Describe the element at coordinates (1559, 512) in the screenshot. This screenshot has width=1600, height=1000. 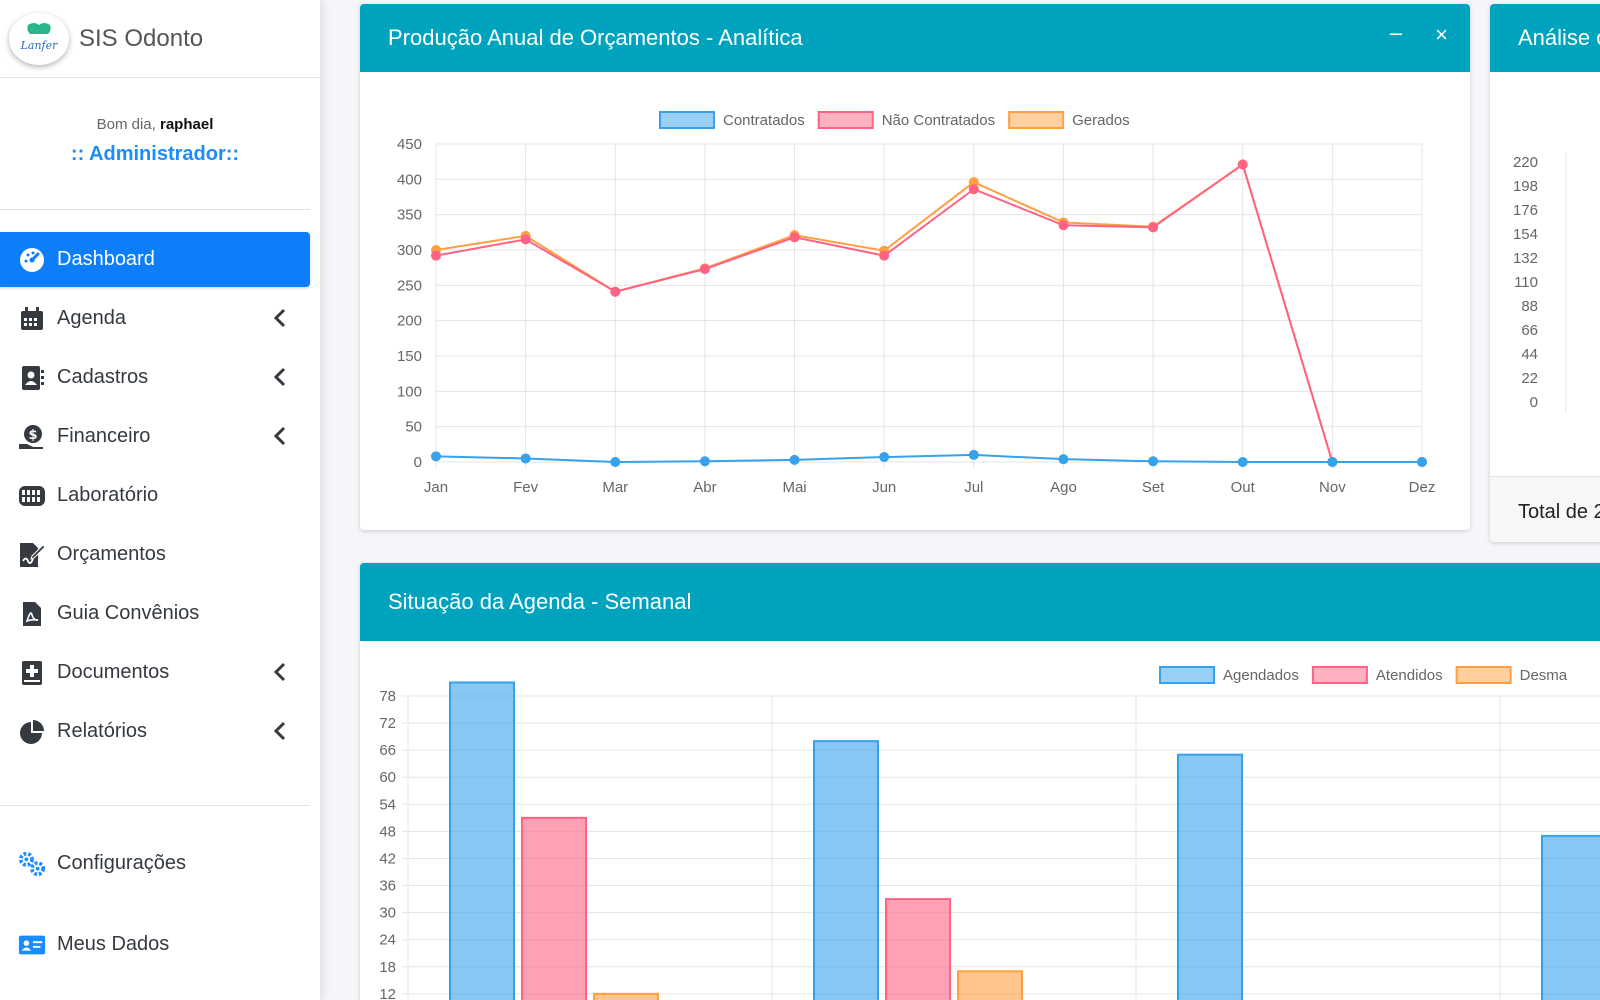
I see `footer-total: Total de 2` at that location.